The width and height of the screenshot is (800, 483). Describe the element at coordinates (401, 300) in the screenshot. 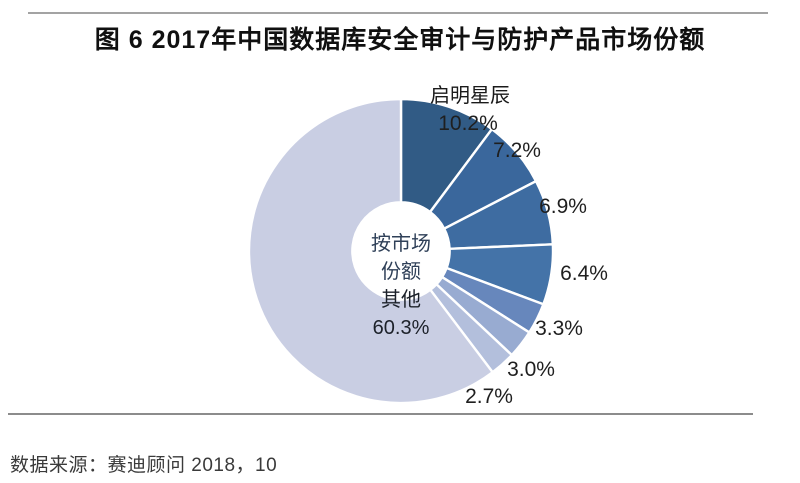

I see `others-slice-name: 其他` at that location.